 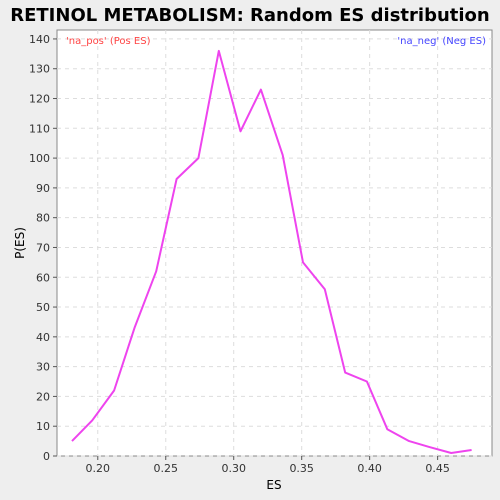 What do you see at coordinates (43, 277) in the screenshot?
I see `y-tick-label: 60` at bounding box center [43, 277].